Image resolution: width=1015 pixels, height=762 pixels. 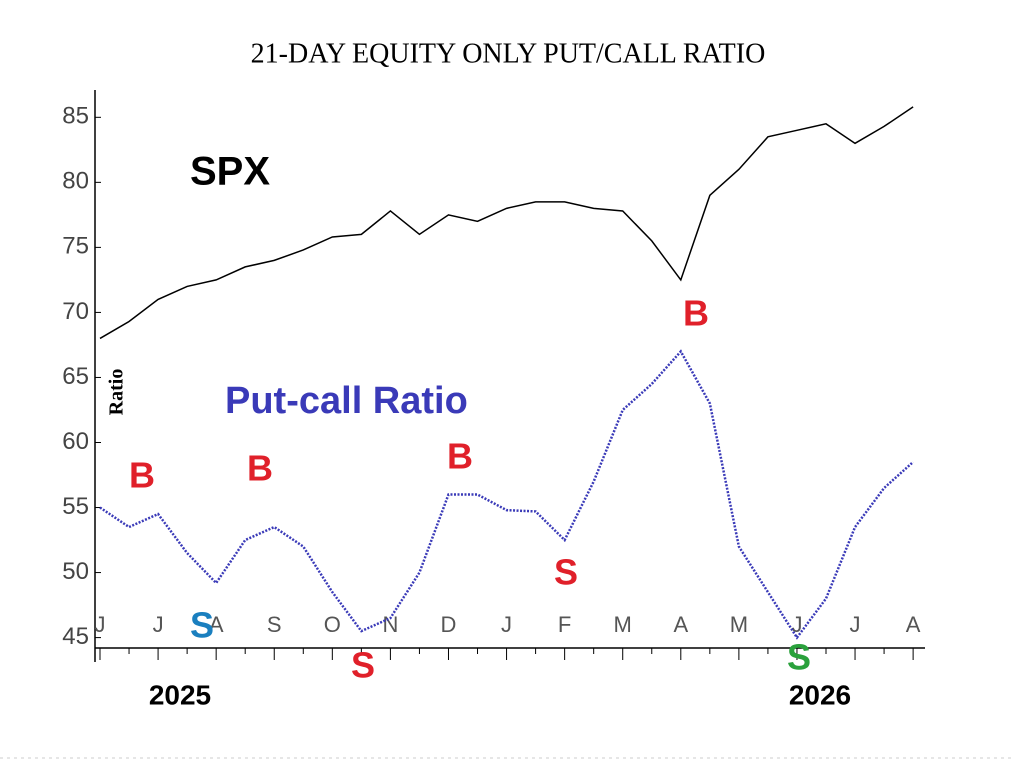 I want to click on y-tick-label: 60, so click(x=75, y=441).